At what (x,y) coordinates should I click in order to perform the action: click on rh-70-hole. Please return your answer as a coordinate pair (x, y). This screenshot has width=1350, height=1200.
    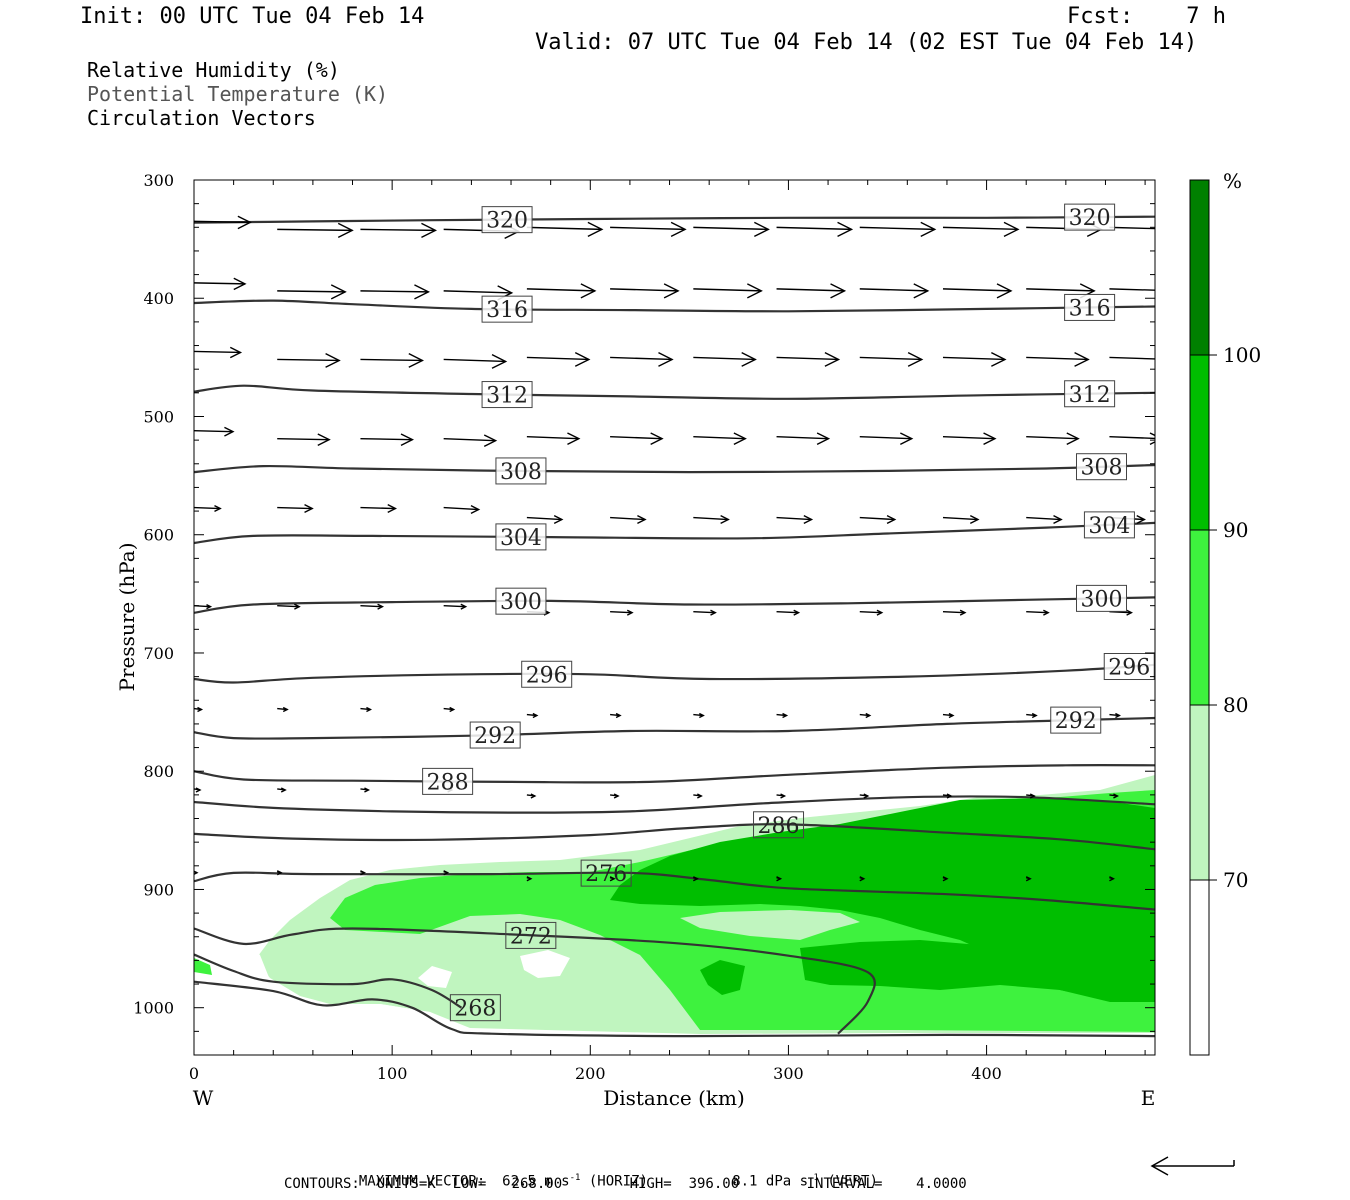
    Looking at the image, I should click on (770, 925).